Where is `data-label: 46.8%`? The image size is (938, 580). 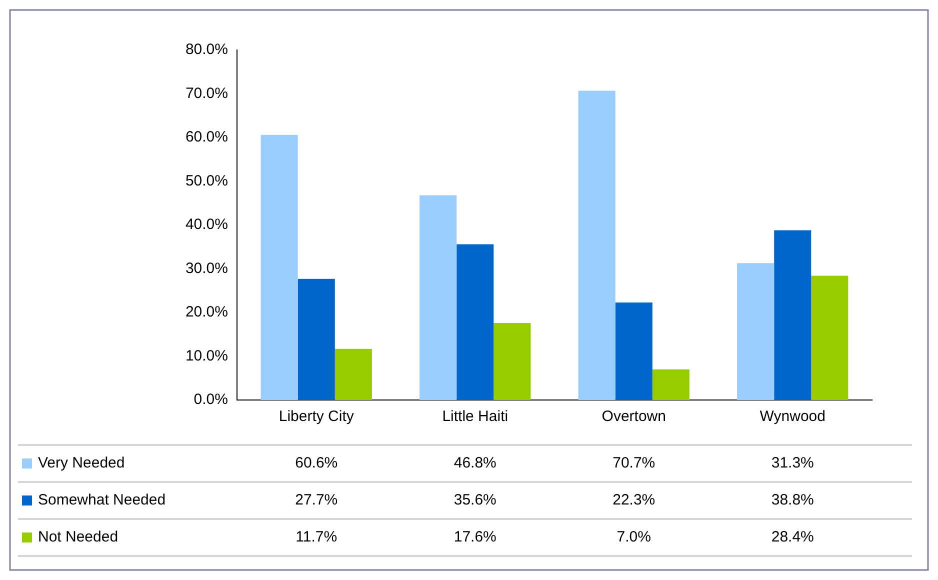 data-label: 46.8% is located at coordinates (475, 463).